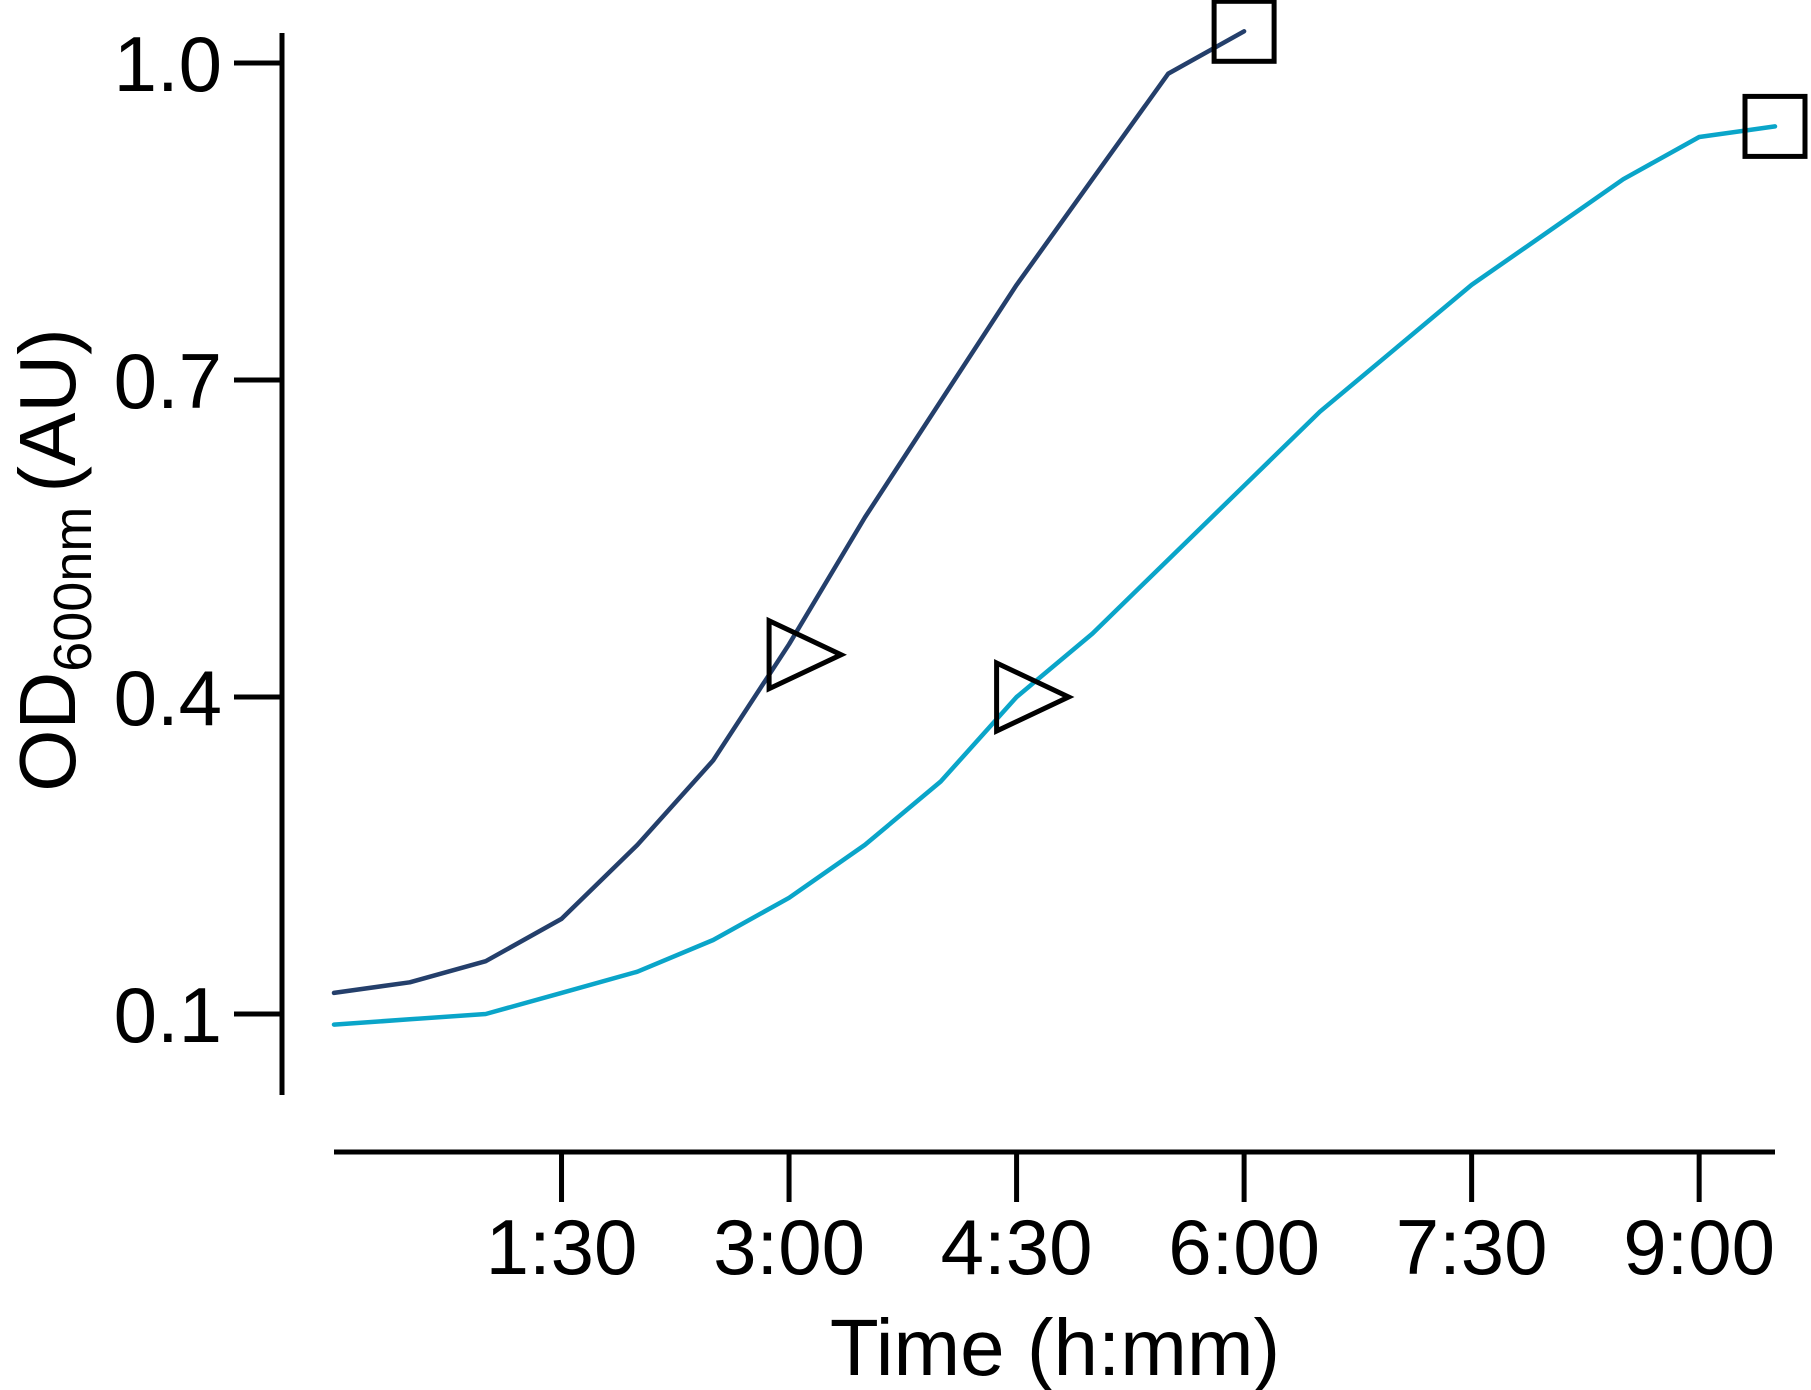 This screenshot has width=1811, height=1390. I want to click on y-tick-label: 0.7, so click(168, 381).